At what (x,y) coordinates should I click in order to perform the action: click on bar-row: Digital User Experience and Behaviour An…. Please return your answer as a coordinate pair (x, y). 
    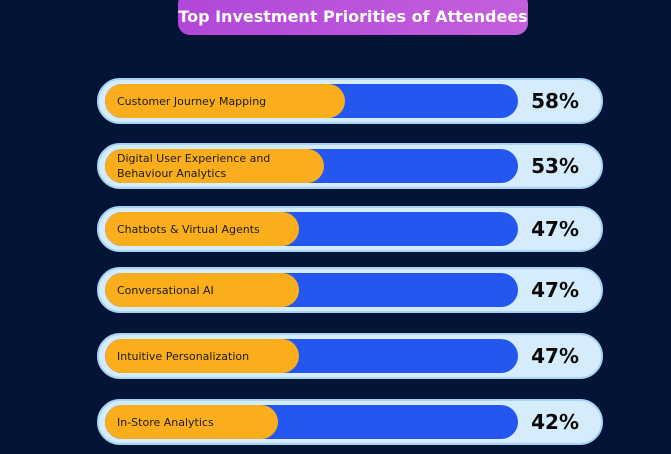
    Looking at the image, I should click on (350, 166).